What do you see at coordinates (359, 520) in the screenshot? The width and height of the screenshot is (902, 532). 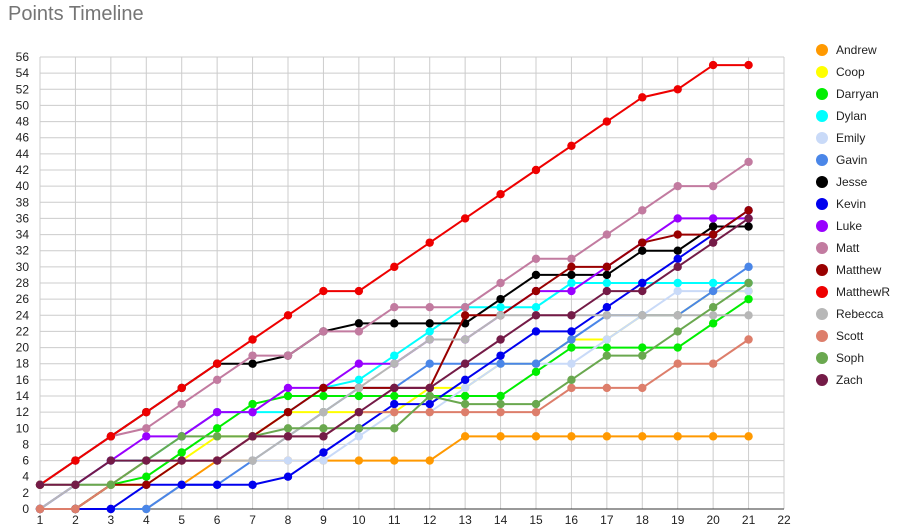 I see `x-tick-label: 10` at bounding box center [359, 520].